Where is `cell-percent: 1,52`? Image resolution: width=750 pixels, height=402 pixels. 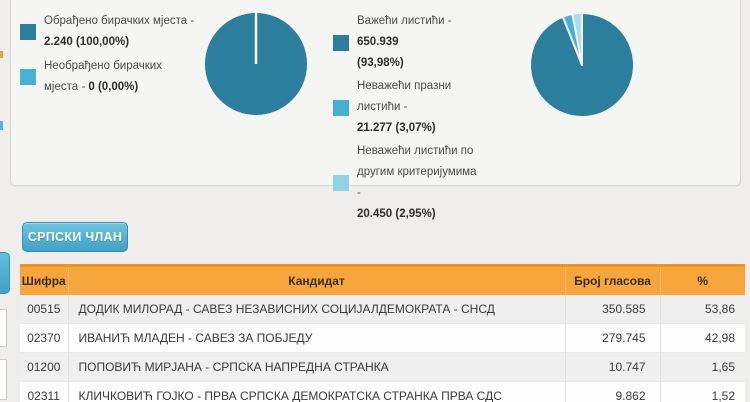 cell-percent: 1,52 is located at coordinates (702, 391).